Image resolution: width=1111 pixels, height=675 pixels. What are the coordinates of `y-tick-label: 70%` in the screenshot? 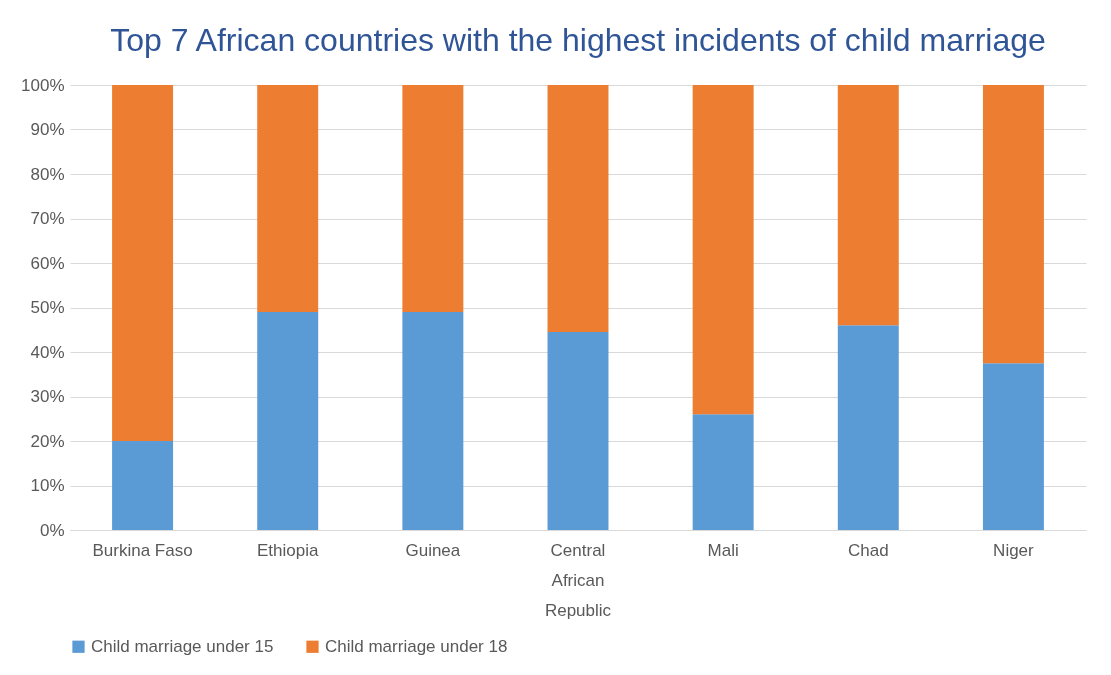 It's located at (47, 218).